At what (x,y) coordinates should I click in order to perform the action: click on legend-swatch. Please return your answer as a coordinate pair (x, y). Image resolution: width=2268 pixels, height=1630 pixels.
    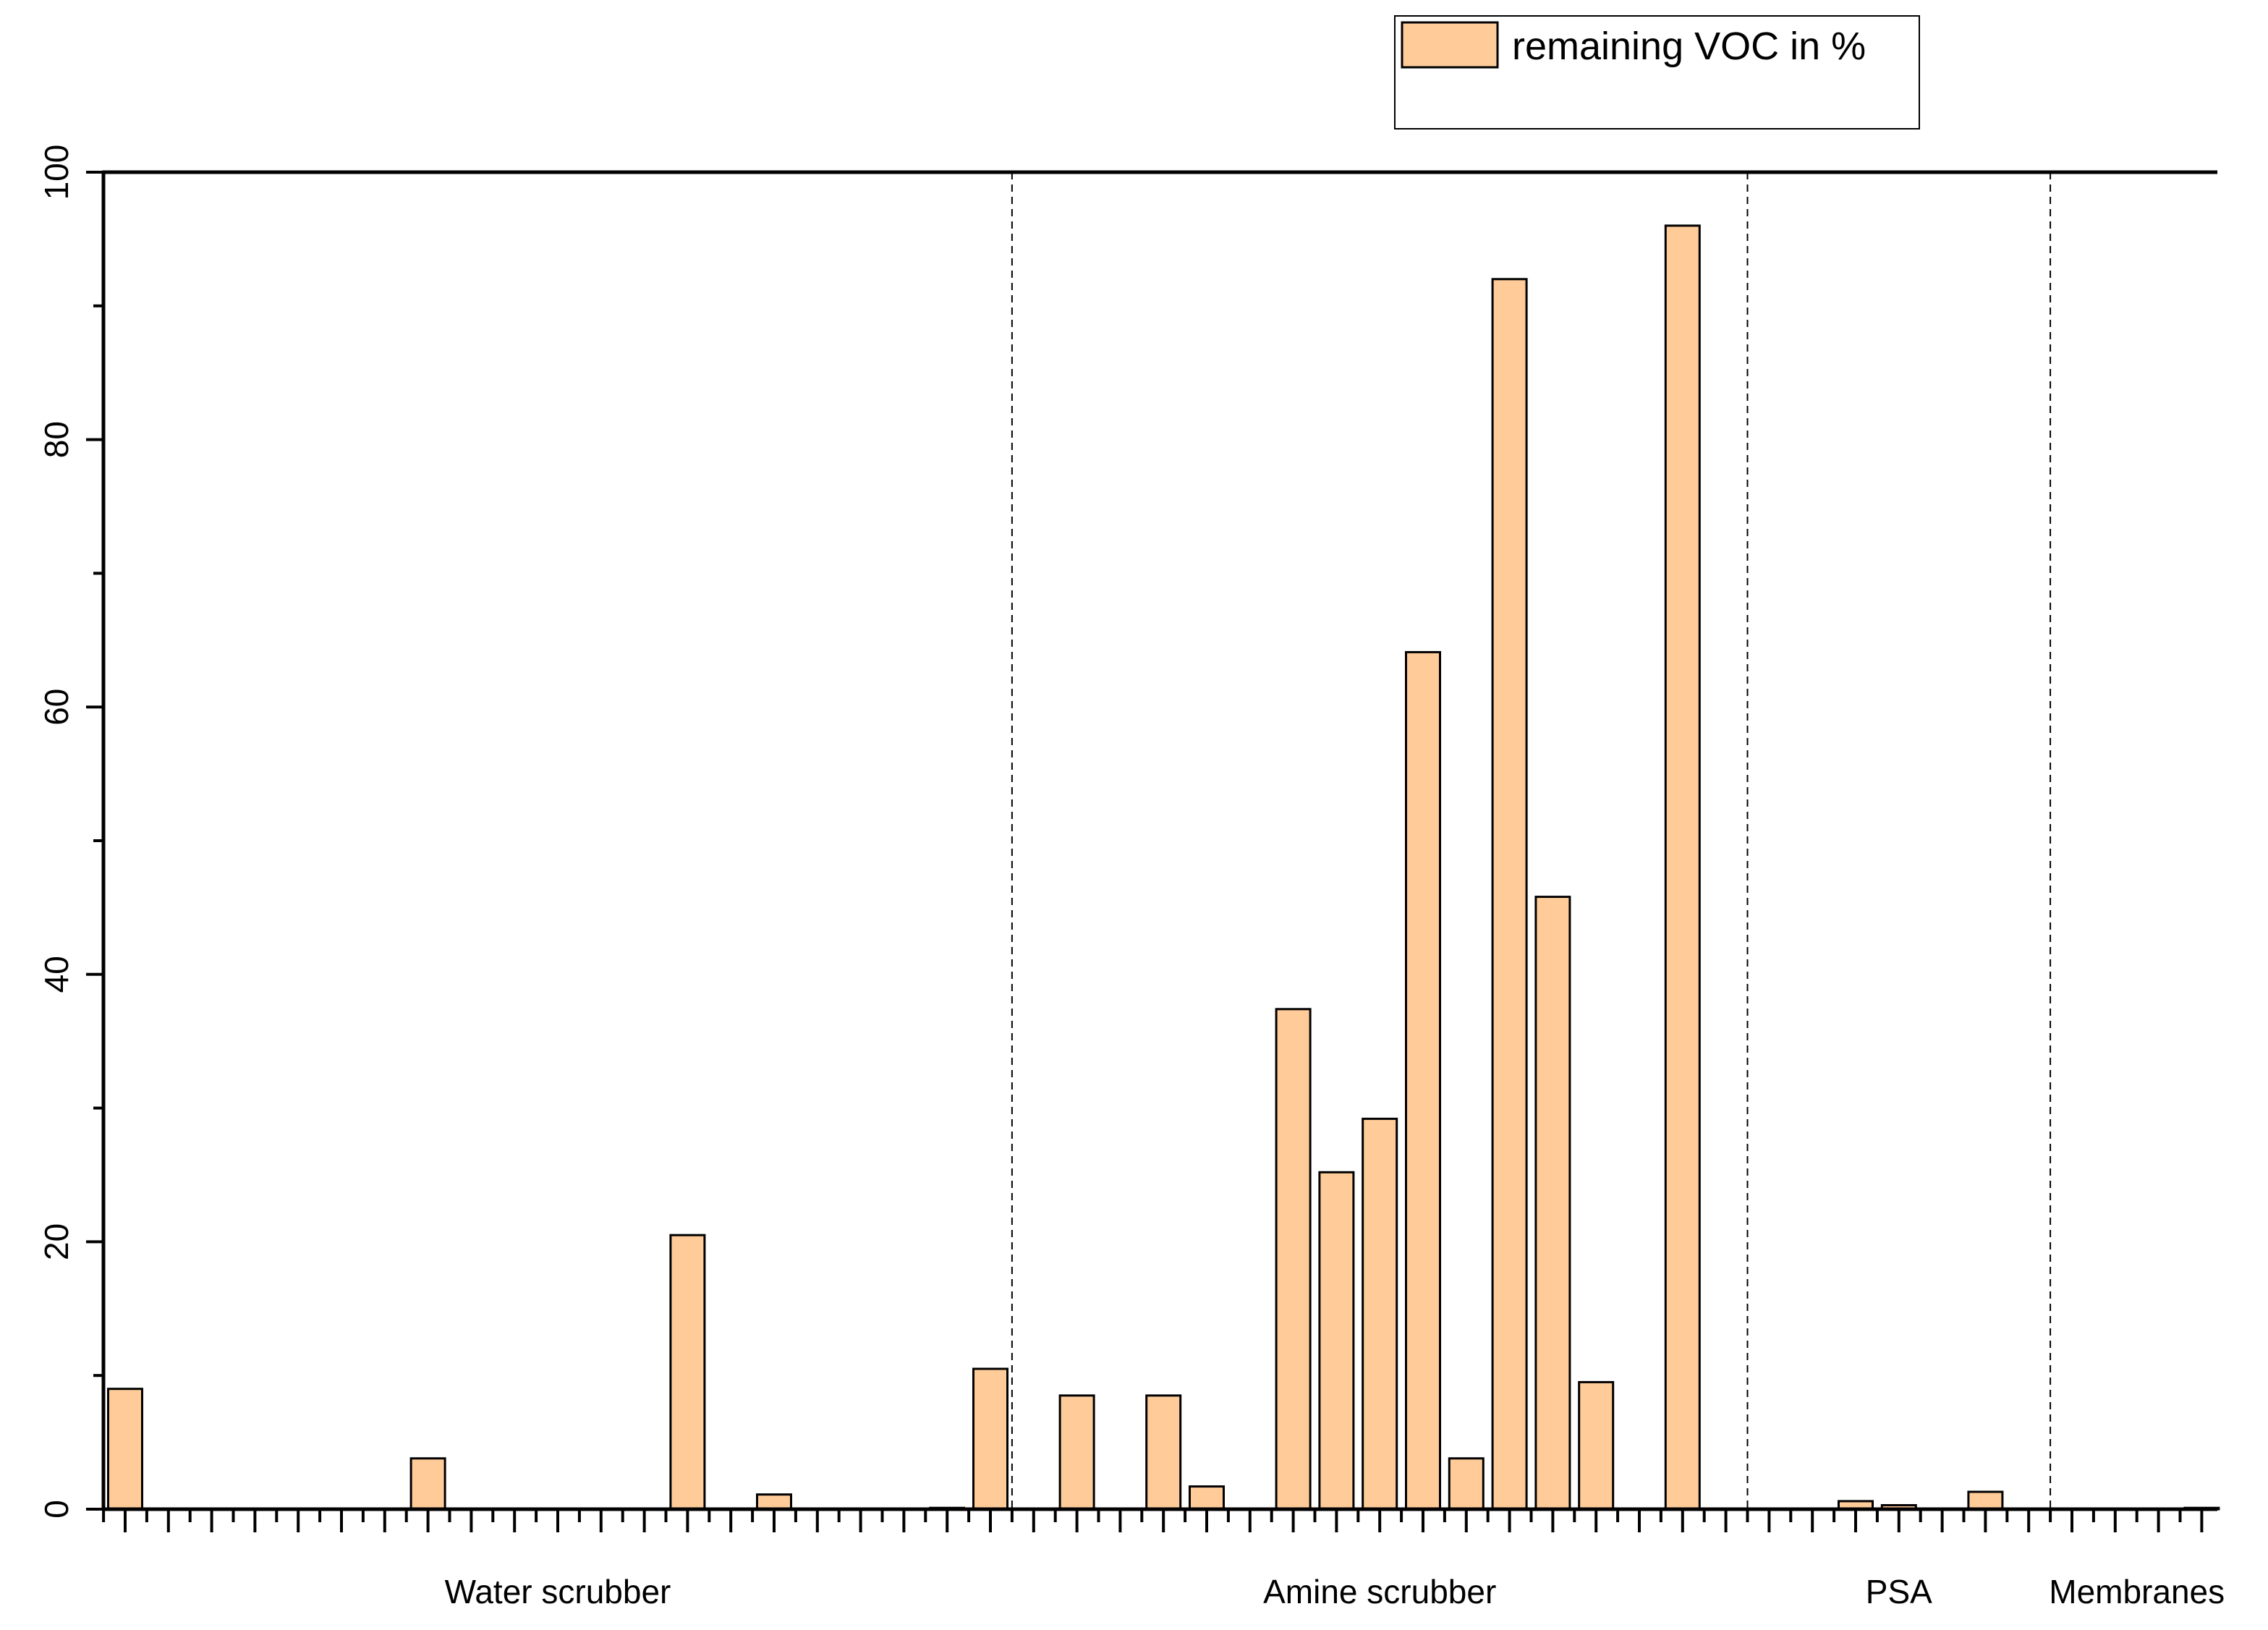
    Looking at the image, I should click on (1450, 45).